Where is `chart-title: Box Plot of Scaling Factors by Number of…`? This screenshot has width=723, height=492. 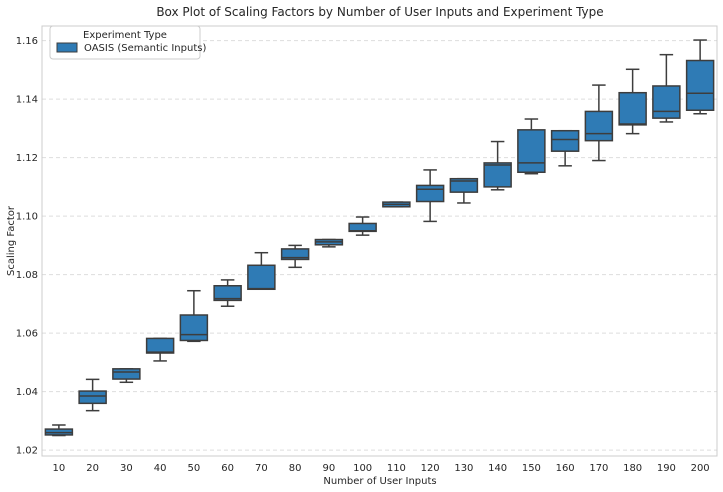
chart-title: Box Plot of Scaling Factors by Number of… is located at coordinates (379, 12).